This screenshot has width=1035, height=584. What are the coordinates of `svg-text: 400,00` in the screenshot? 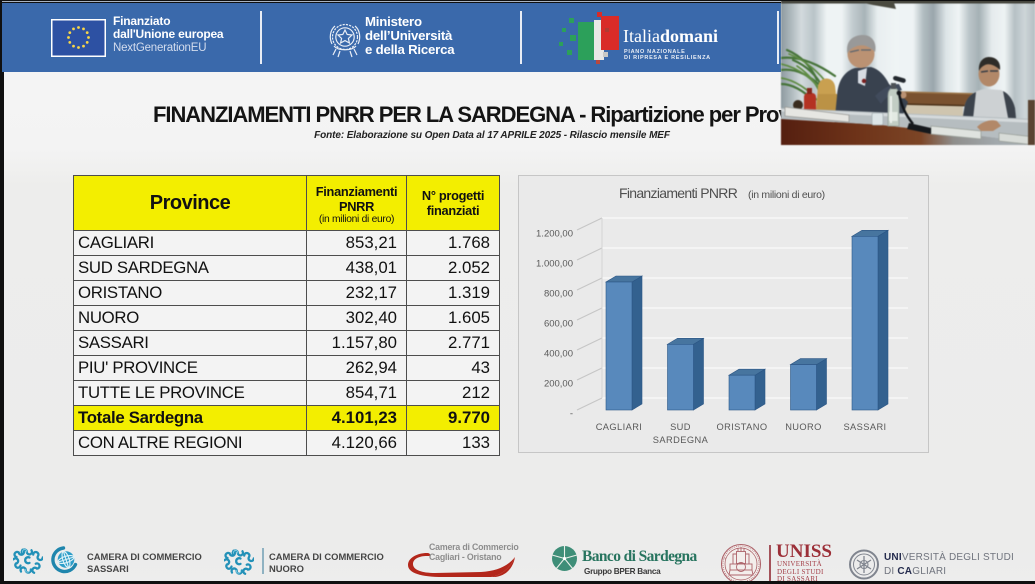 It's located at (558, 354).